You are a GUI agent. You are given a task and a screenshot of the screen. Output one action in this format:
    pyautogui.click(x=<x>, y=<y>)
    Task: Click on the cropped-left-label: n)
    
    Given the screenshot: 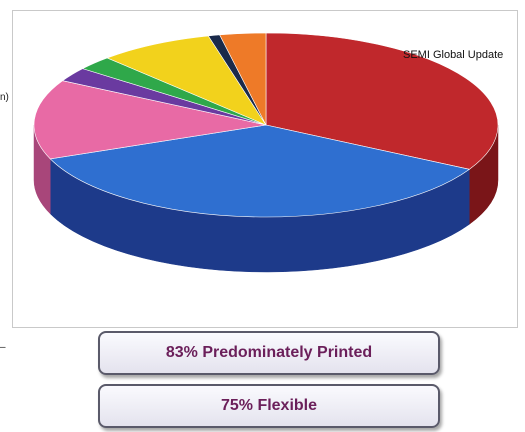 What is the action you would take?
    pyautogui.click(x=4, y=97)
    